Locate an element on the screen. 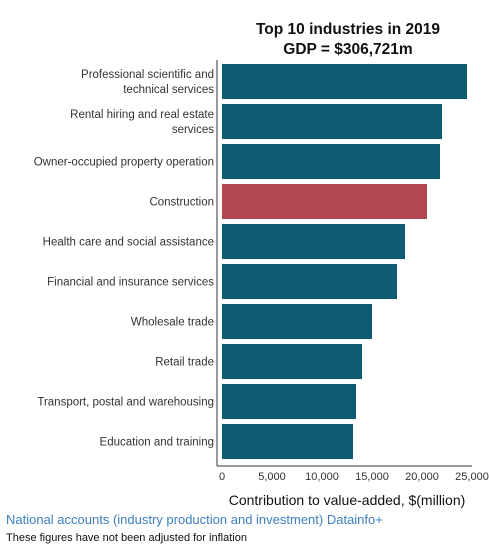  category-label: Financial and insurance services is located at coordinates (130, 283).